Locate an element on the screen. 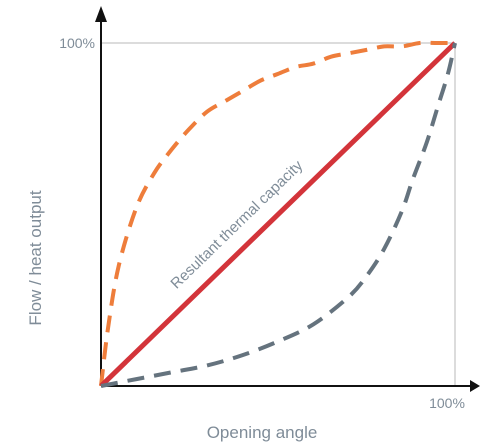 The width and height of the screenshot is (480, 446). y-axis-label: Flow / heat output is located at coordinates (35, 257).